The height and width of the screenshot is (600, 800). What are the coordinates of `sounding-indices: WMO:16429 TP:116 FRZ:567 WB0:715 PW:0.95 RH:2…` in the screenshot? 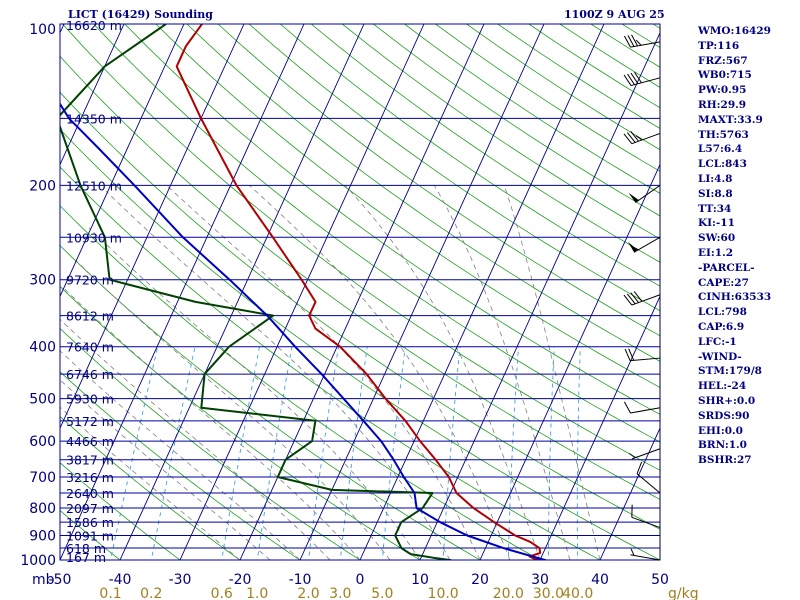 It's located at (734, 246).